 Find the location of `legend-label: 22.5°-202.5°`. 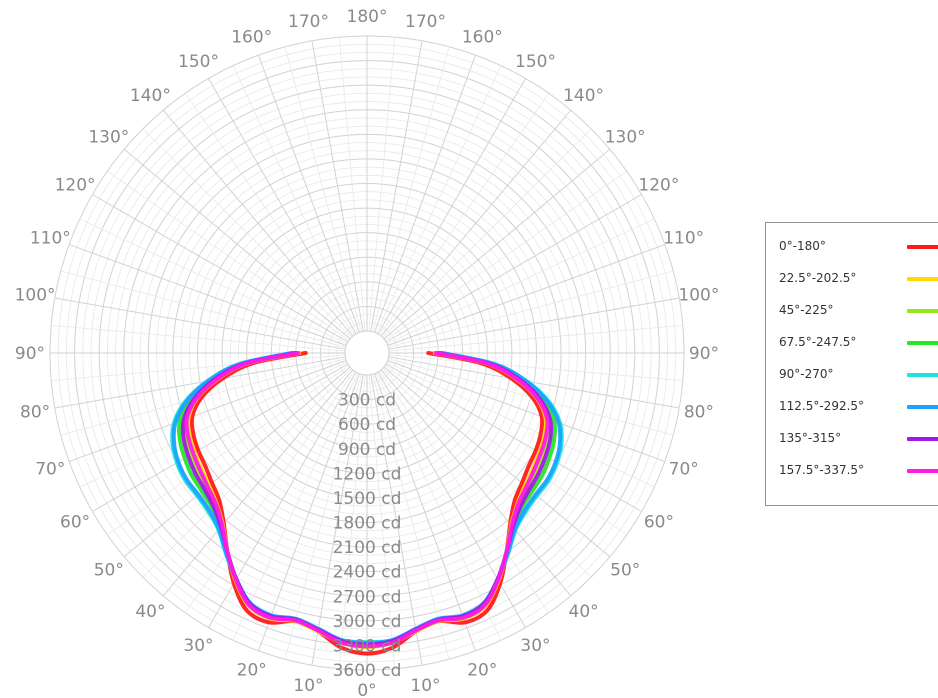

legend-label: 22.5°-202.5° is located at coordinates (818, 278).